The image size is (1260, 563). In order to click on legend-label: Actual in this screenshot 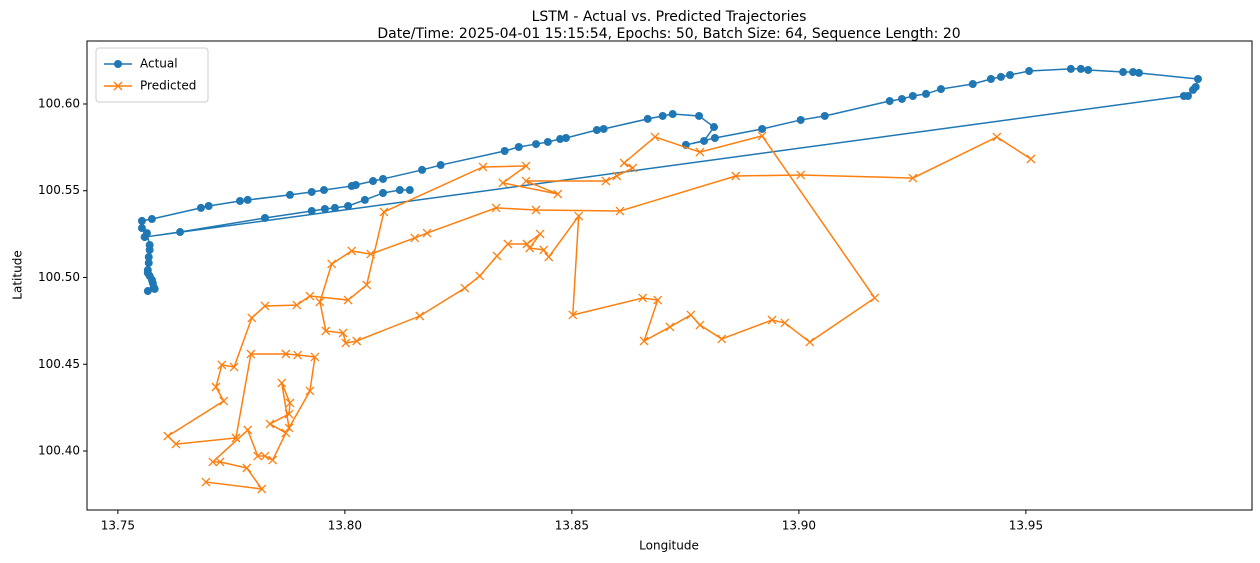, I will do `click(159, 64)`.